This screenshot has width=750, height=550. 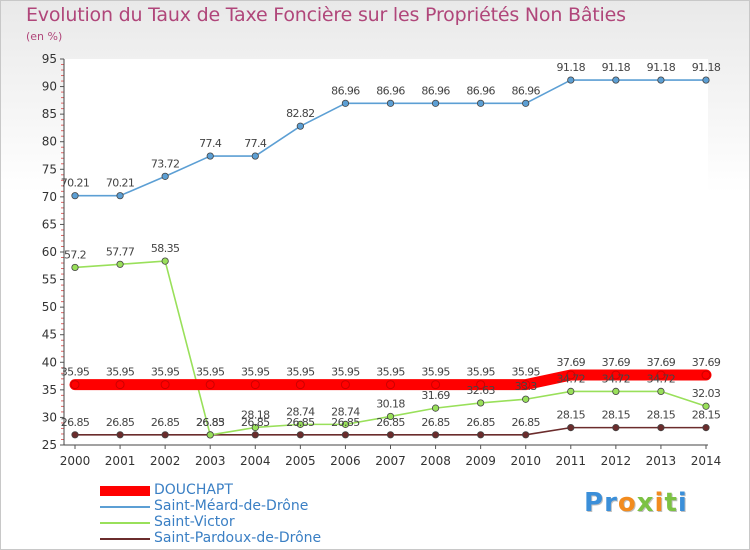 What do you see at coordinates (238, 538) in the screenshot?
I see `legend-label: Saint-Pardoux-de-Drône` at bounding box center [238, 538].